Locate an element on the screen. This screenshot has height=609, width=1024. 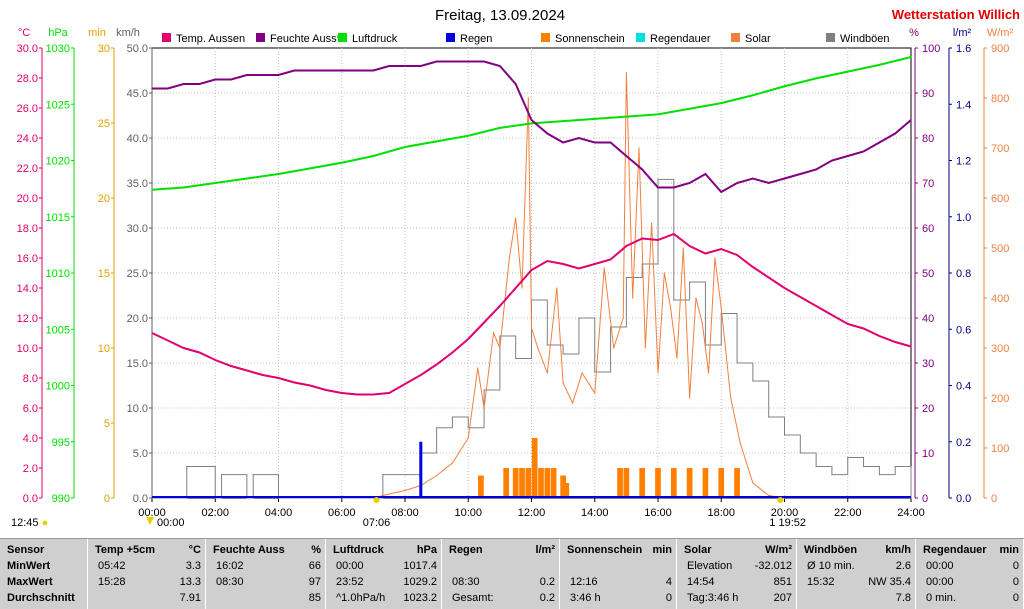
stats-row: 00:00 0 is located at coordinates (969, 582).